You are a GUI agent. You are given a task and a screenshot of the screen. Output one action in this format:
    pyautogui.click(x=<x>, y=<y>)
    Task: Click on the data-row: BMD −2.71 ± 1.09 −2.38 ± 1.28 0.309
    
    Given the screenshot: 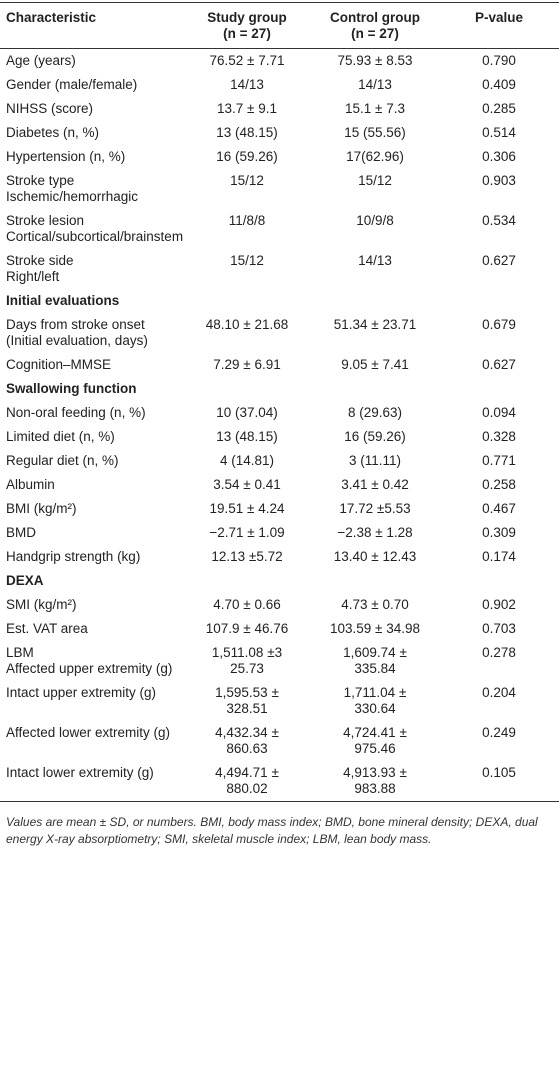 What is the action you would take?
    pyautogui.click(x=279, y=533)
    